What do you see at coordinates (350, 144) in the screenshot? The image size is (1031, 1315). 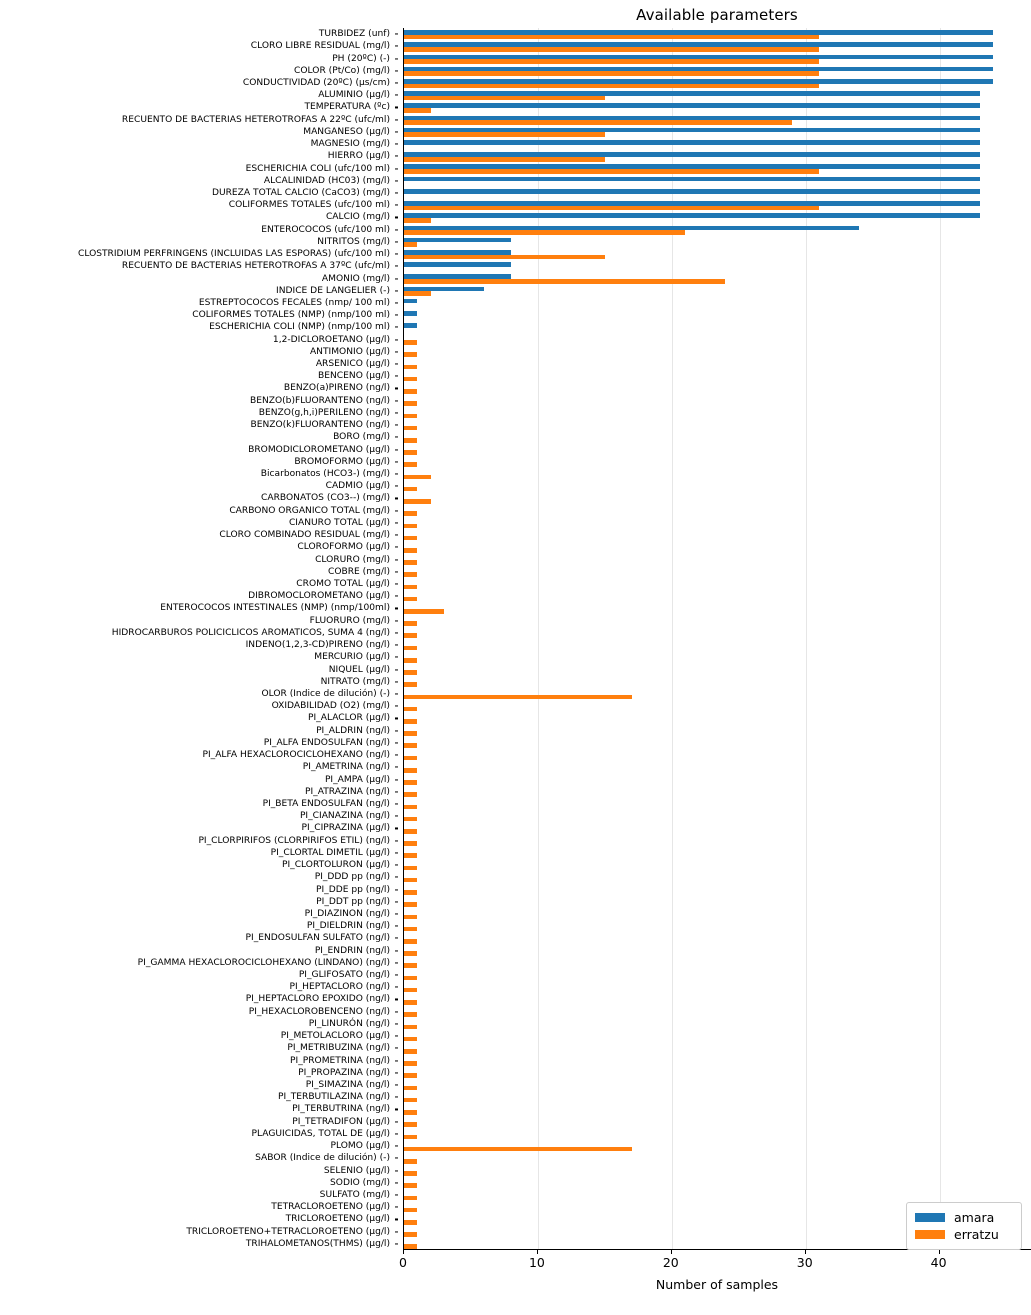 I see `y-tick-label: MAGNESIO (mg/l)` at bounding box center [350, 144].